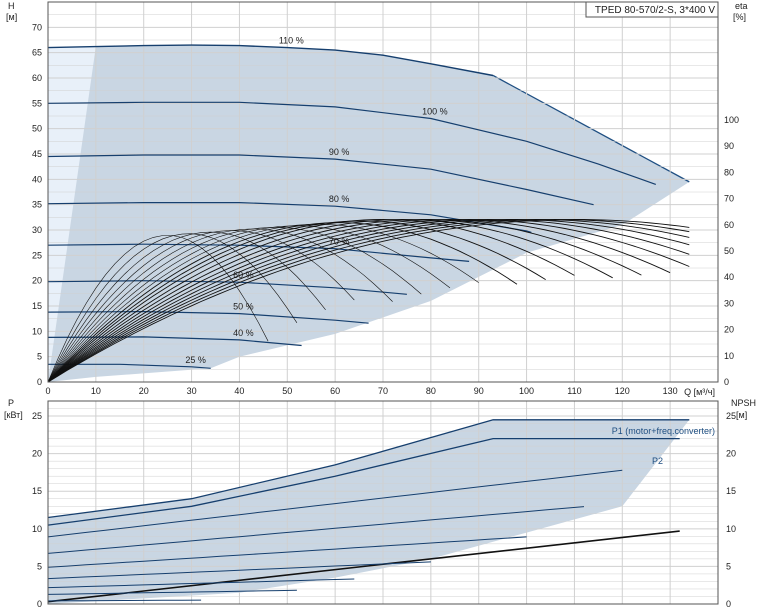  Describe the element at coordinates (729, 303) in the screenshot. I see `eta-tick-label: 30` at that location.